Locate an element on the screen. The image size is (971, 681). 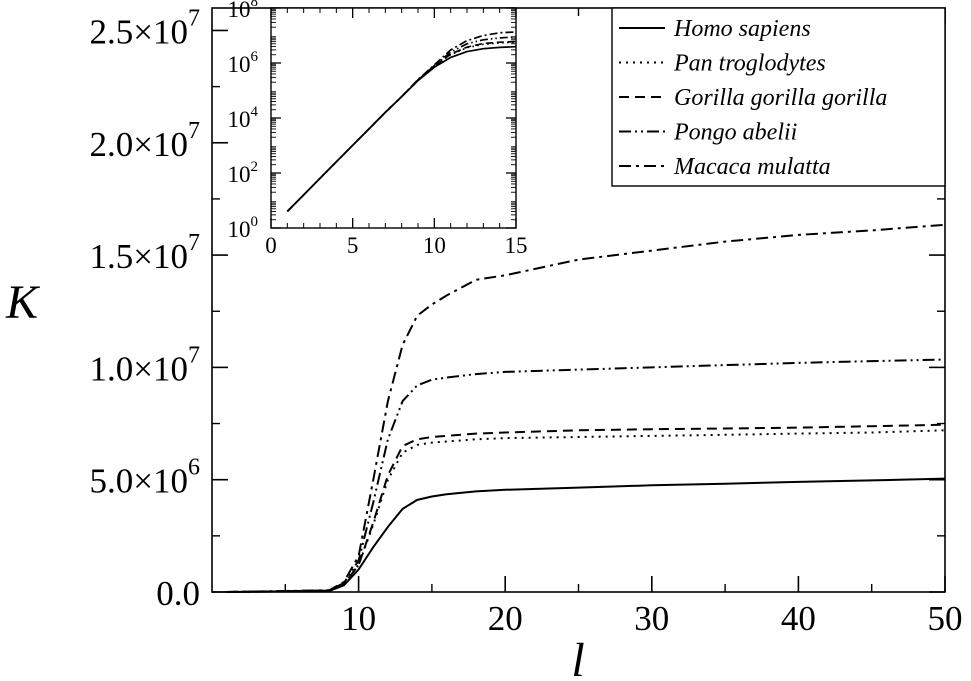
x-tick-label: 30 is located at coordinates (651, 618).